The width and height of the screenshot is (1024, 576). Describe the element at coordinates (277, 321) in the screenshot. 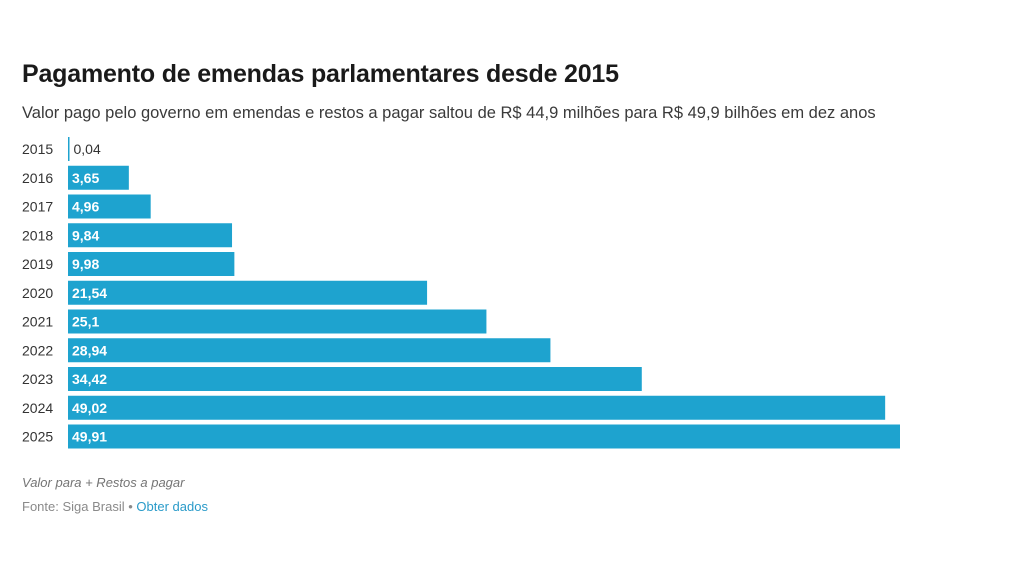

I see `bar-2021` at that location.